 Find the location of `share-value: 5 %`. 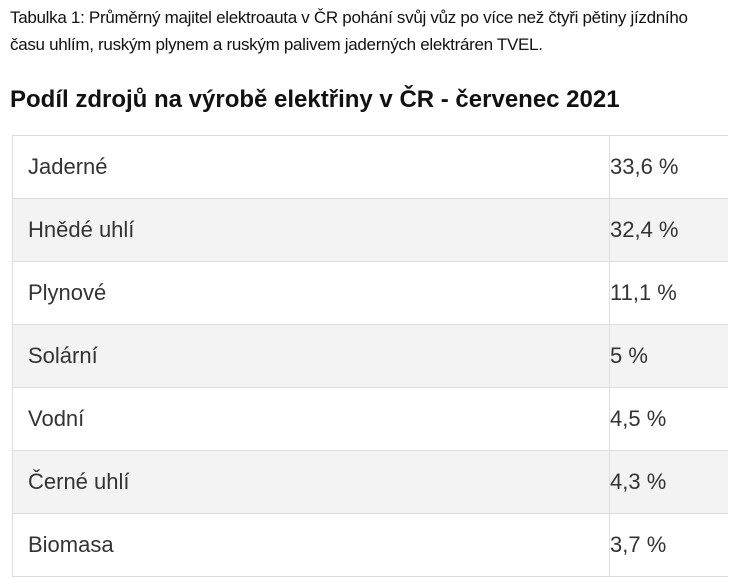

share-value: 5 % is located at coordinates (668, 356).